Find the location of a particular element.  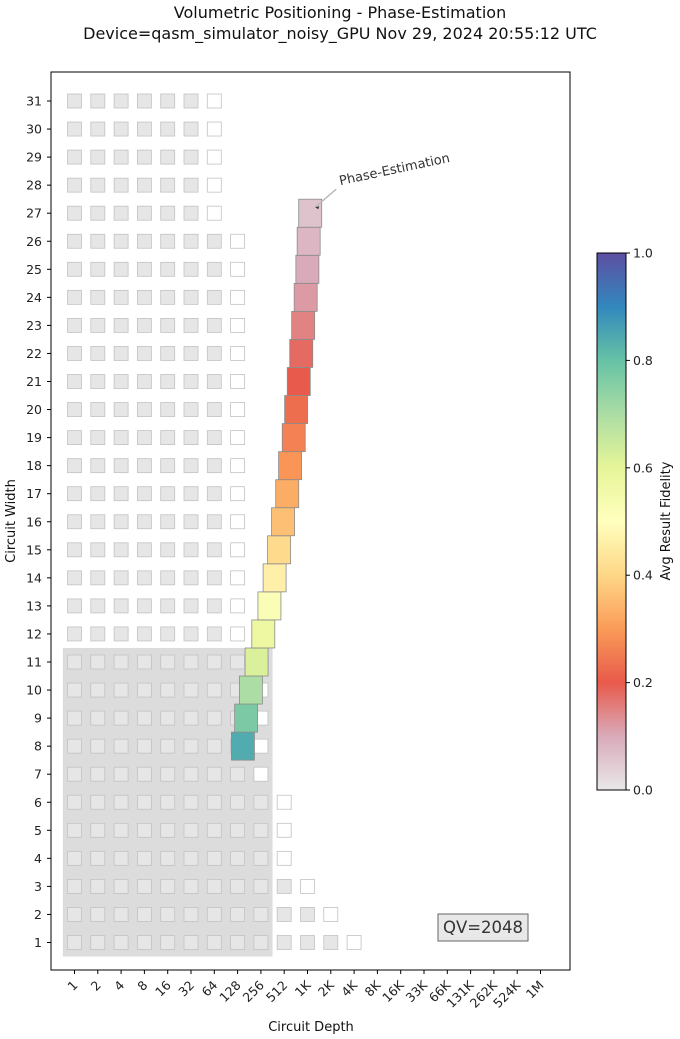

annotation-arrowhead is located at coordinates (317, 208).